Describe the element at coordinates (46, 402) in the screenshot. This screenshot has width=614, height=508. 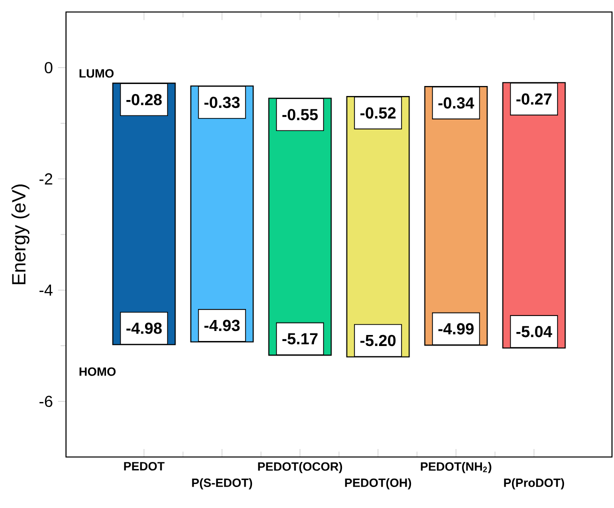
I see `y-tick-label: -6` at that location.